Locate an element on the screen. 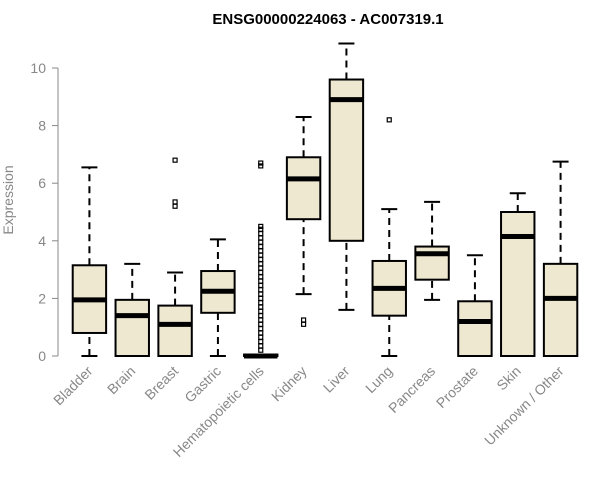 Image resolution: width=600 pixels, height=500 pixels. box-lung is located at coordinates (389, 237).